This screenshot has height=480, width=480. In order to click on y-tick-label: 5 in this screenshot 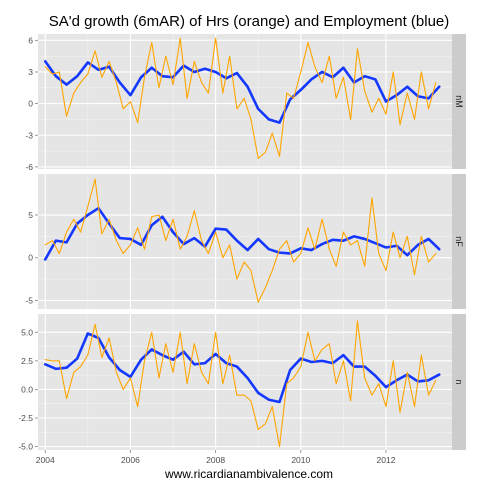, I will do `click(30, 215)`.